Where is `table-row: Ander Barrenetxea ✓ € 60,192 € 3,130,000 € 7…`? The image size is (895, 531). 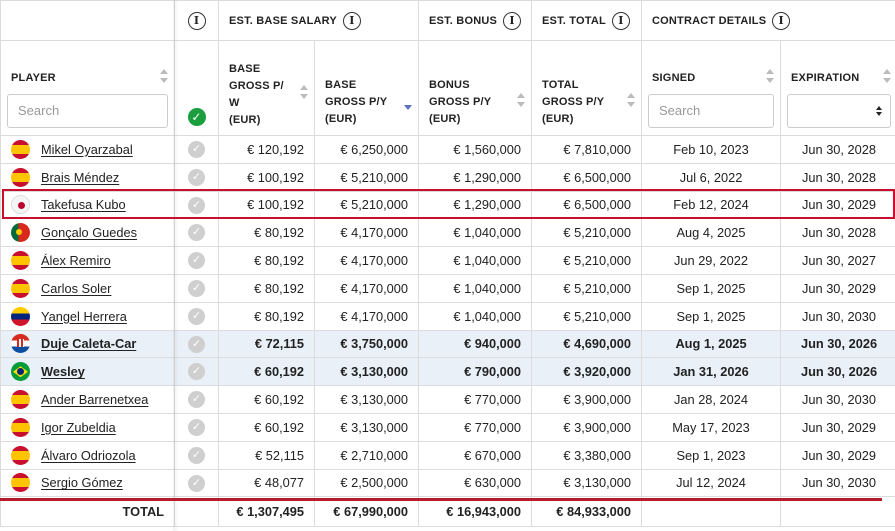
table-row: Ander Barrenetxea ✓ € 60,192 € 3,130,000 € 7… is located at coordinates (447, 399).